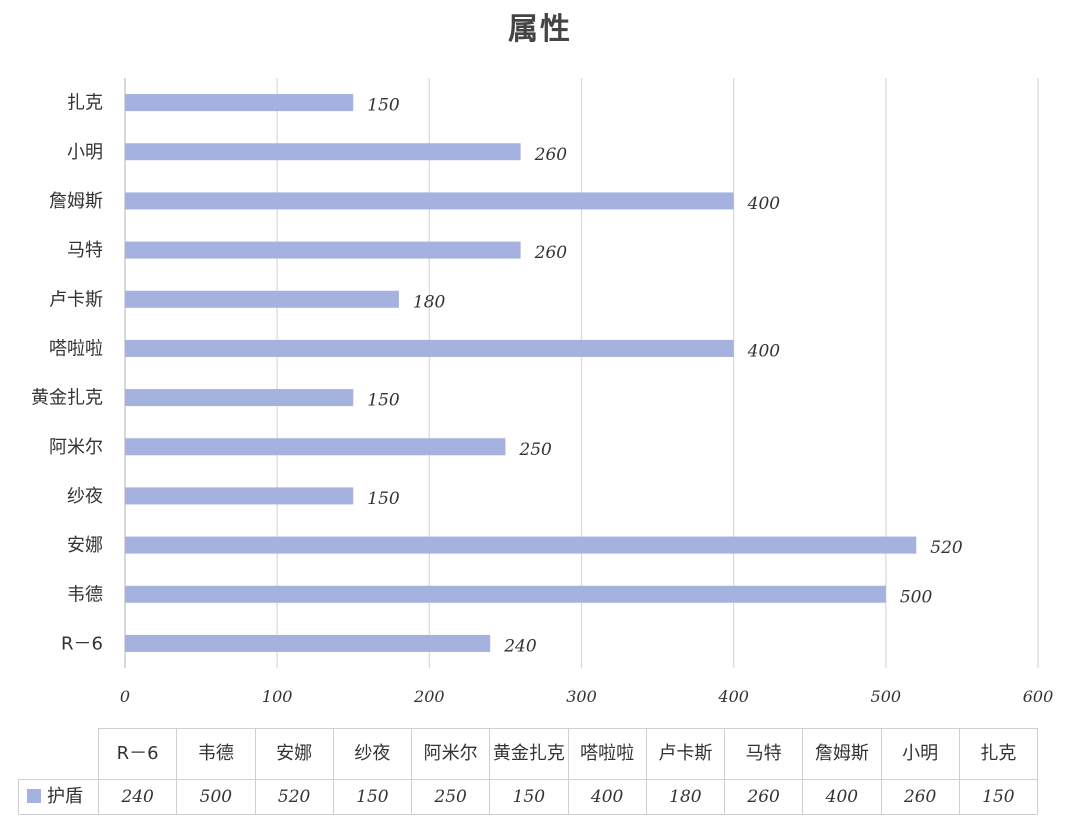  I want to click on x-tick-label: 400, so click(733, 696).